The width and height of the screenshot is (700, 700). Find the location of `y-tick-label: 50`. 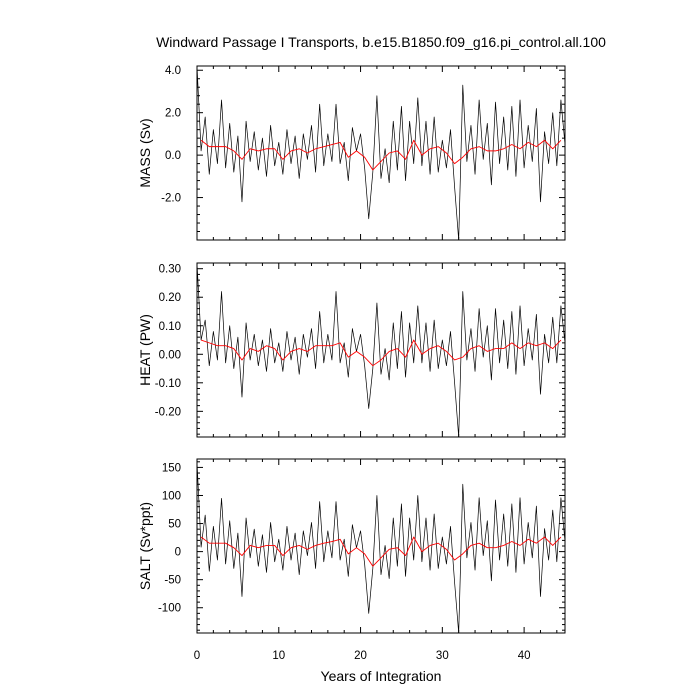

y-tick-label: 50 is located at coordinates (174, 525).